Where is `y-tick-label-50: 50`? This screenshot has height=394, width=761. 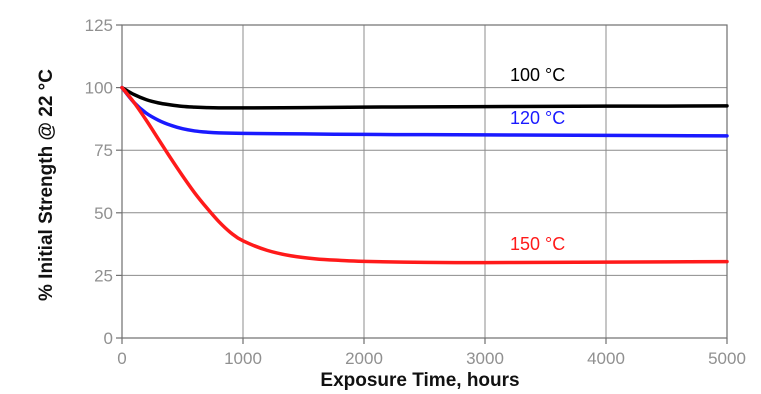
y-tick-label-50: 50 is located at coordinates (103, 213).